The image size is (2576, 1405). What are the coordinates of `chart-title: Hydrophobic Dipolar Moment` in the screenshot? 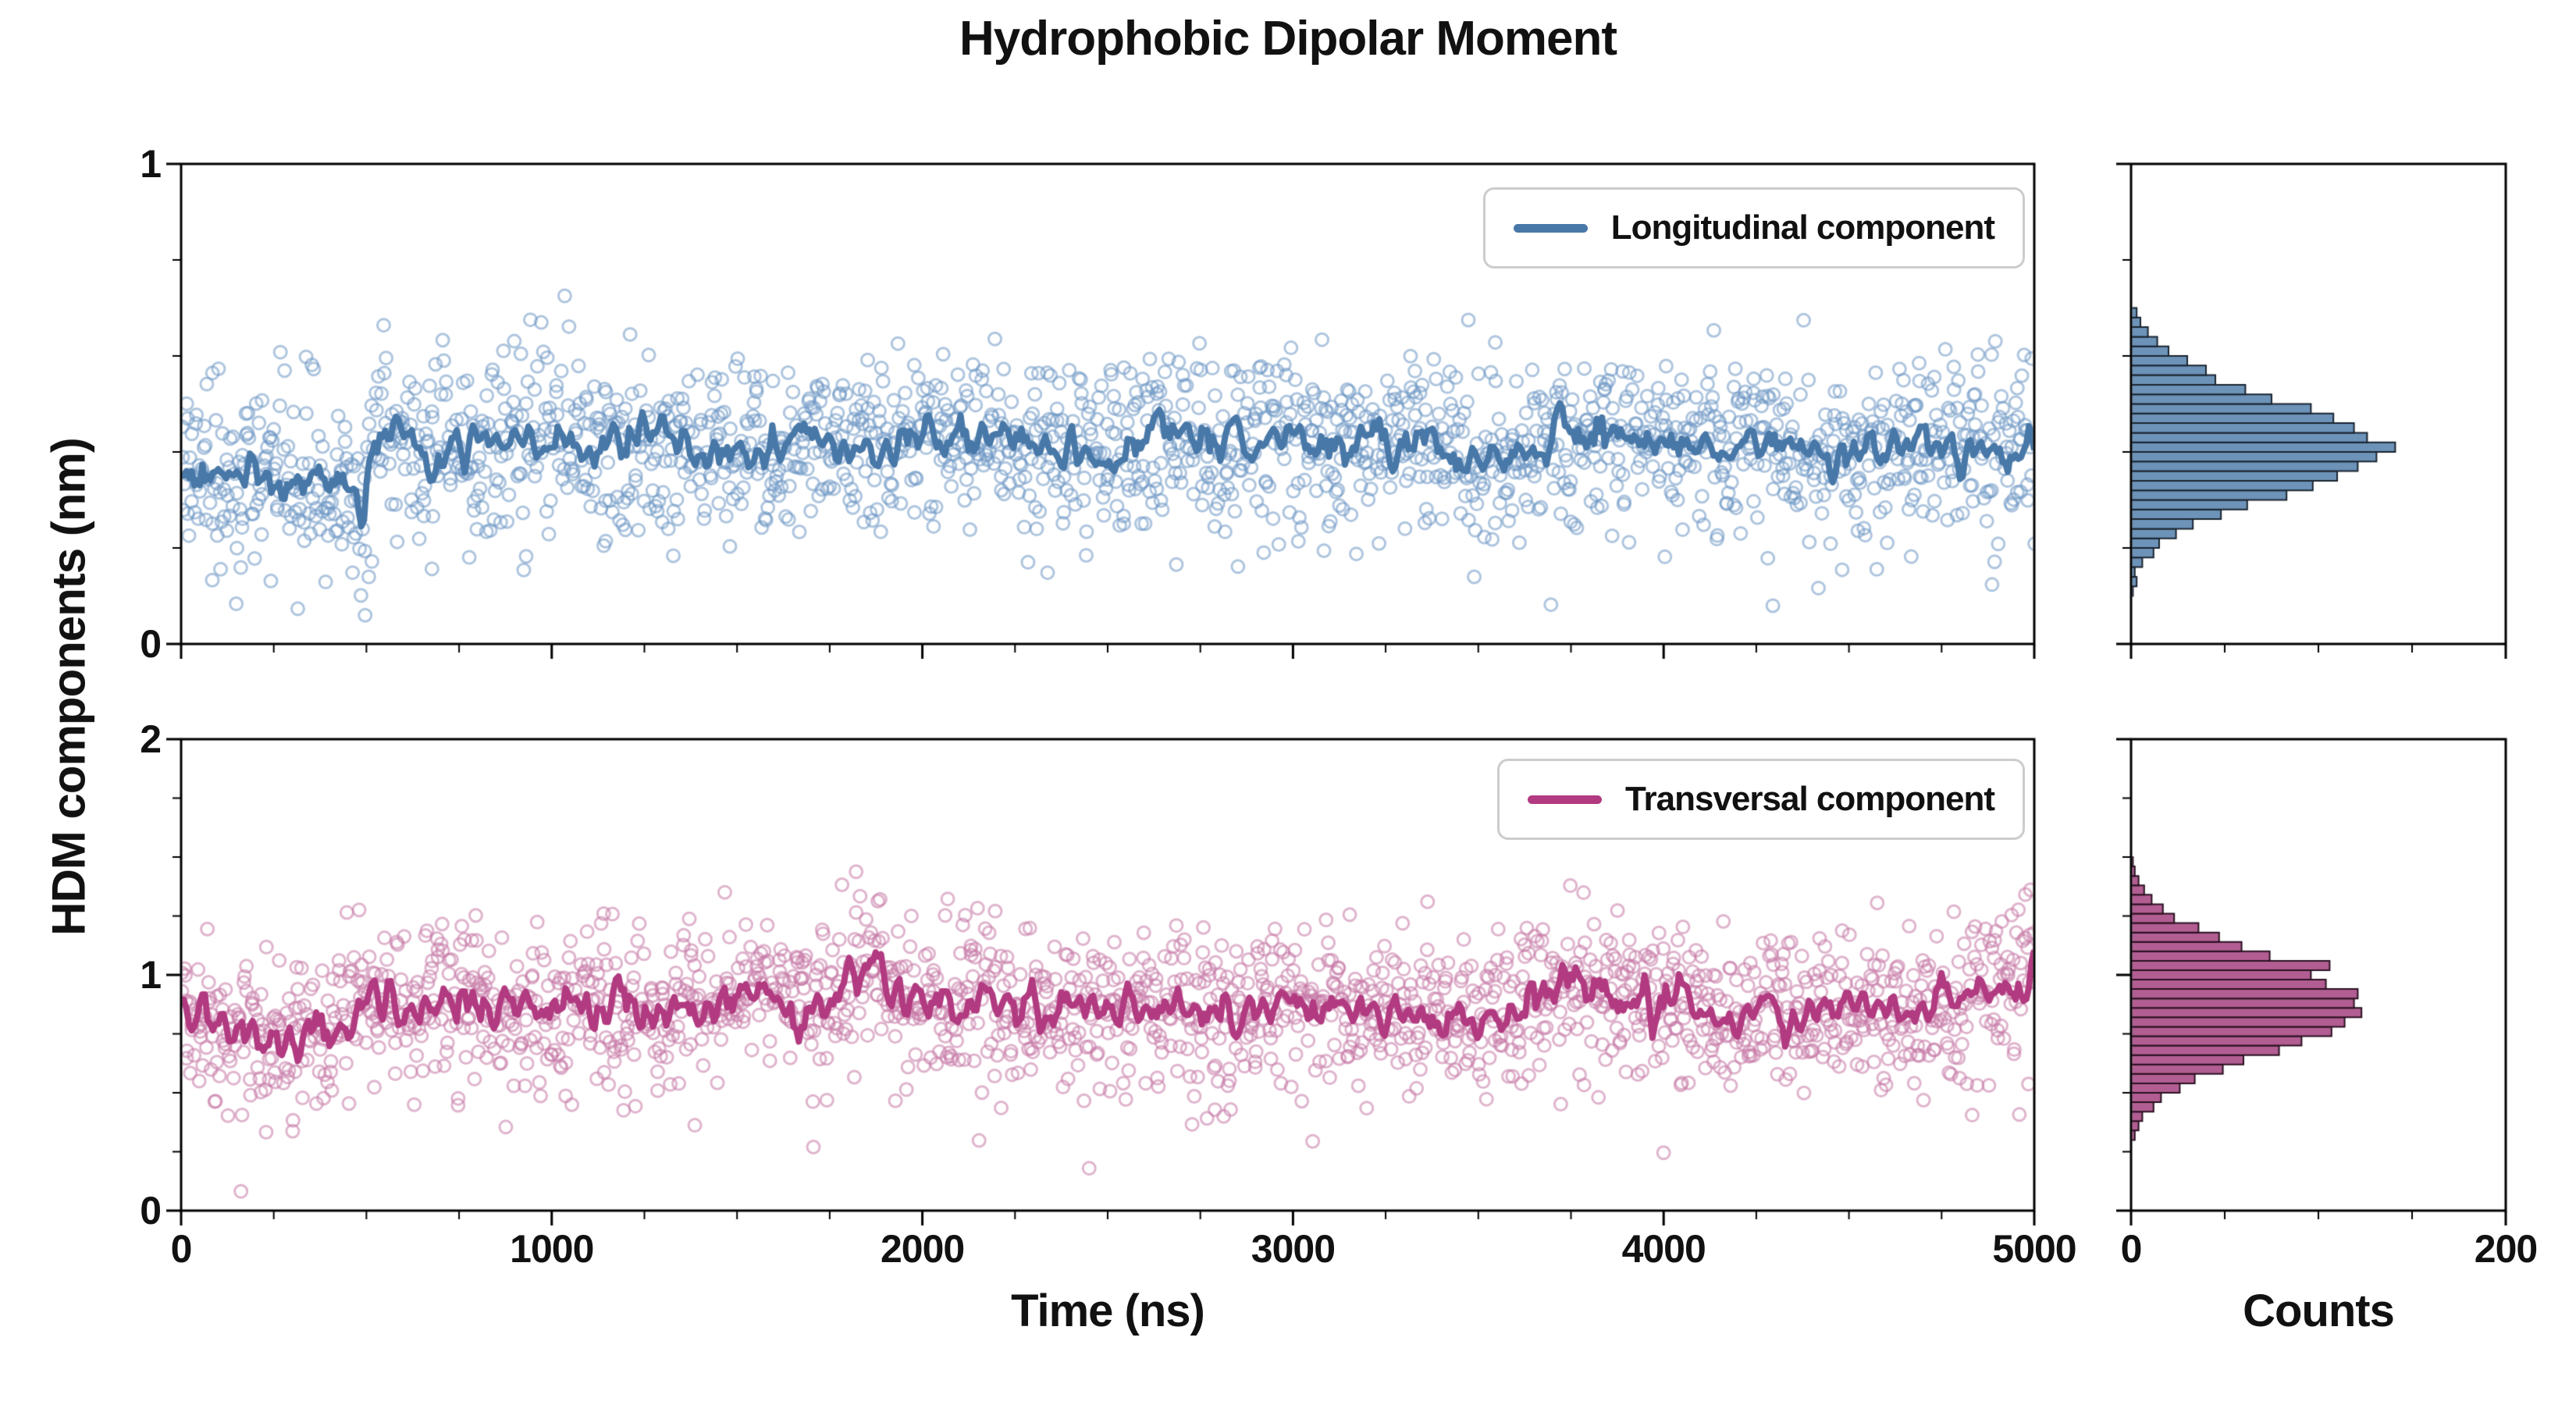 It's located at (1288, 39).